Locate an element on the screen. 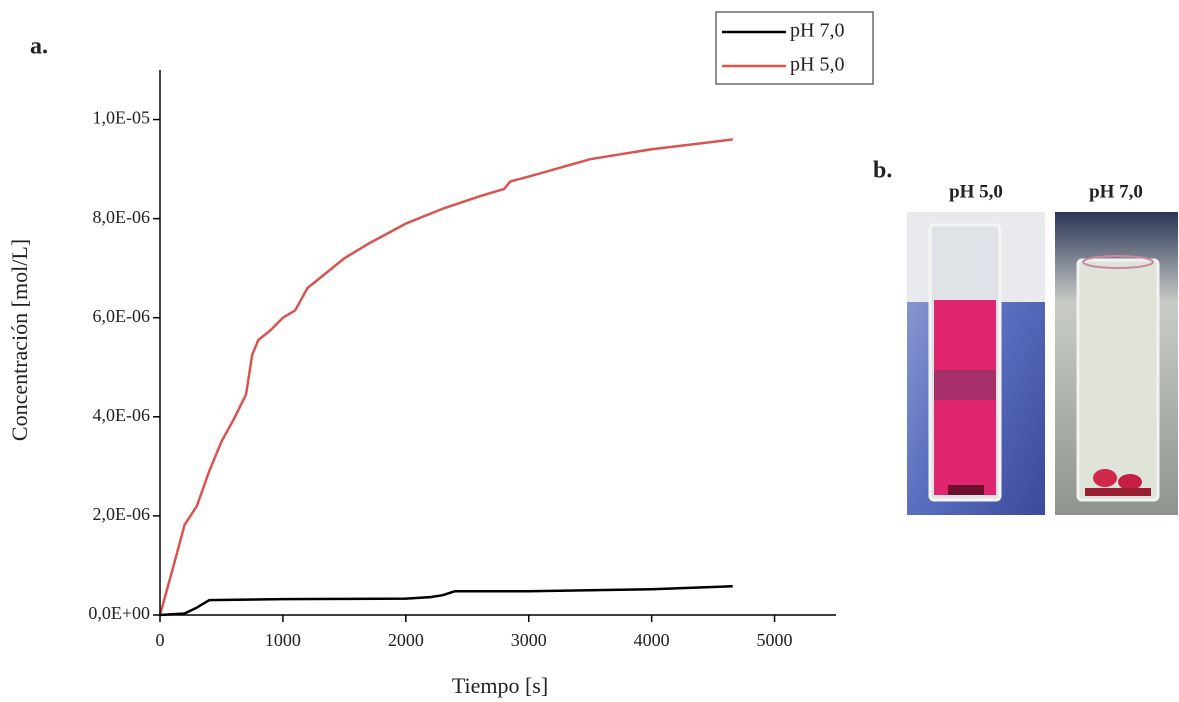 This screenshot has height=702, width=1179. panel-label: b. is located at coordinates (882, 171).